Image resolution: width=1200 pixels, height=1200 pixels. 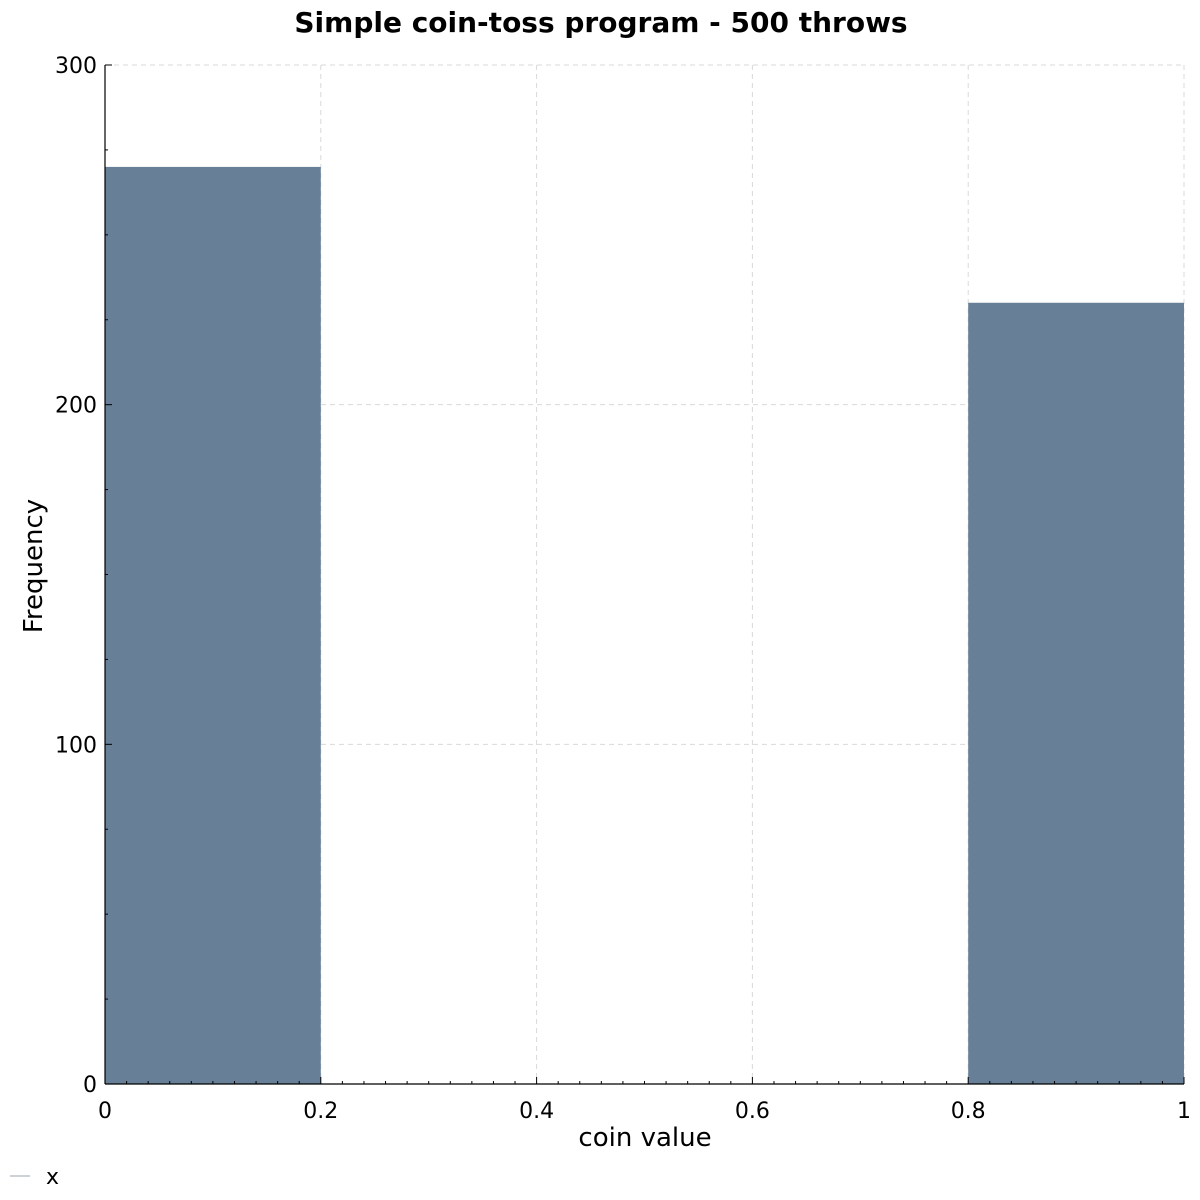 What do you see at coordinates (76, 745) in the screenshot?
I see `y-tick-label: 100` at bounding box center [76, 745].